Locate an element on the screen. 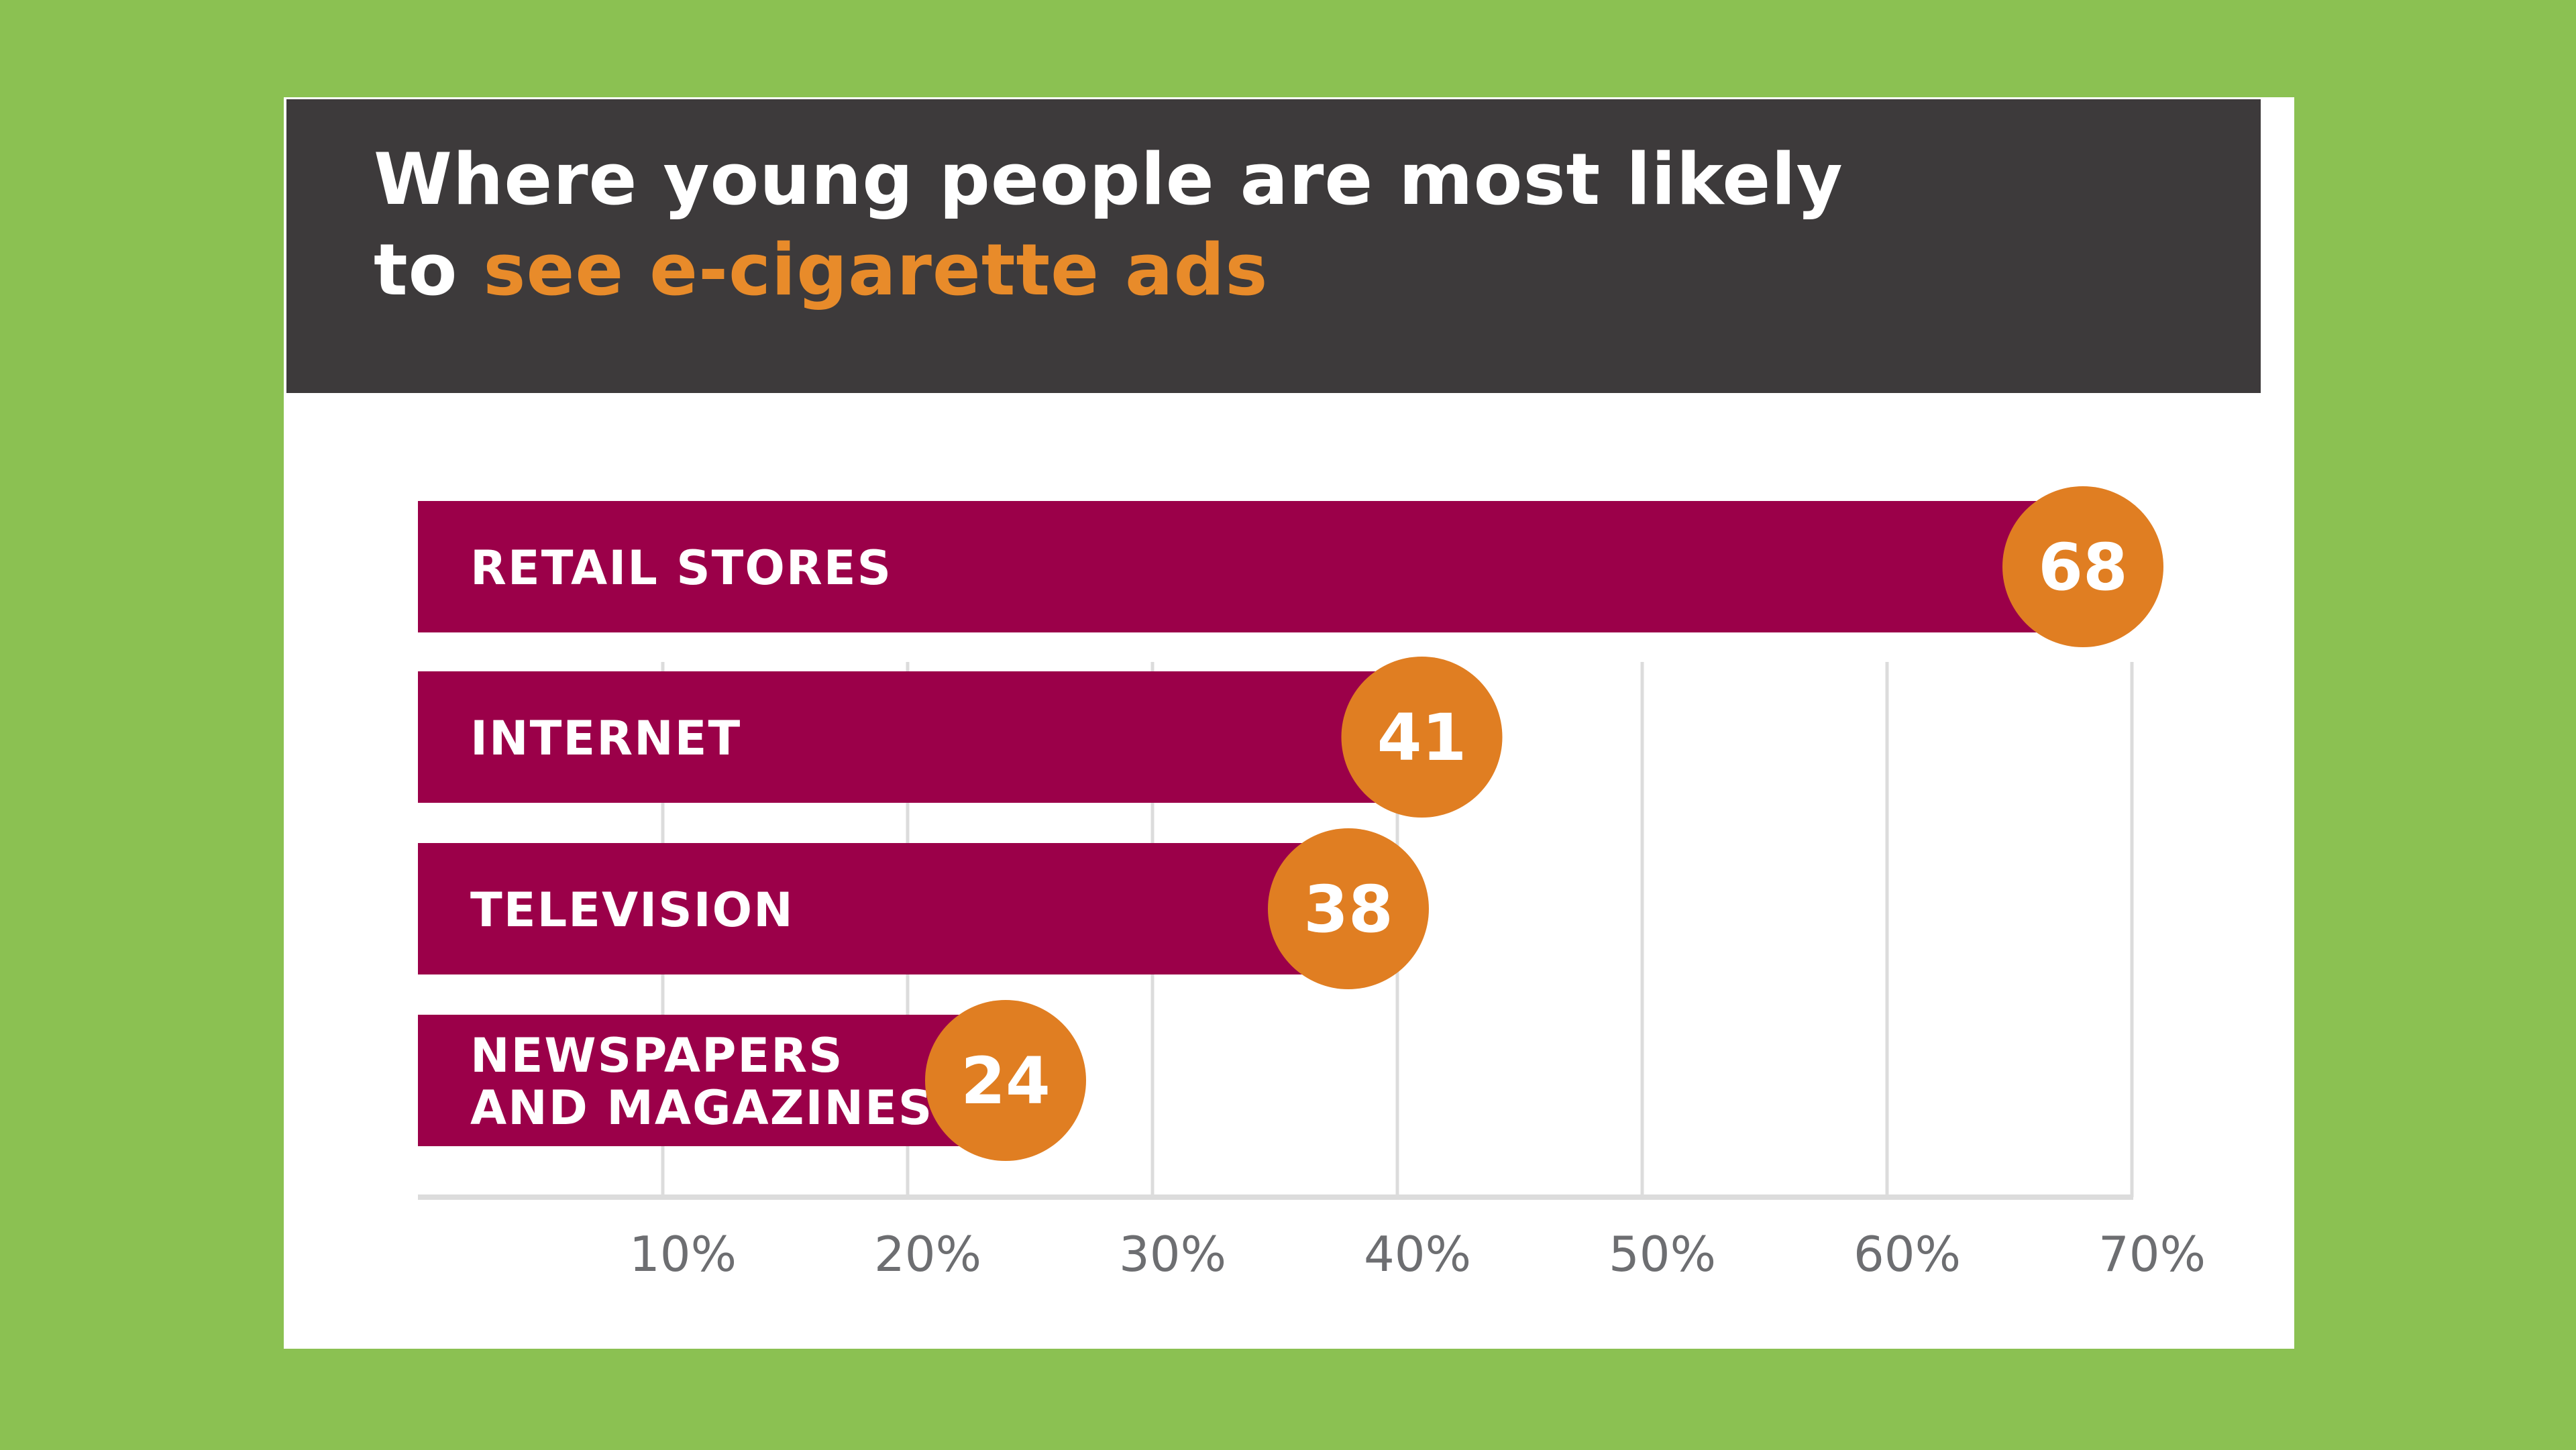 The image size is (2576, 1450). data-label: 41 is located at coordinates (1422, 737).